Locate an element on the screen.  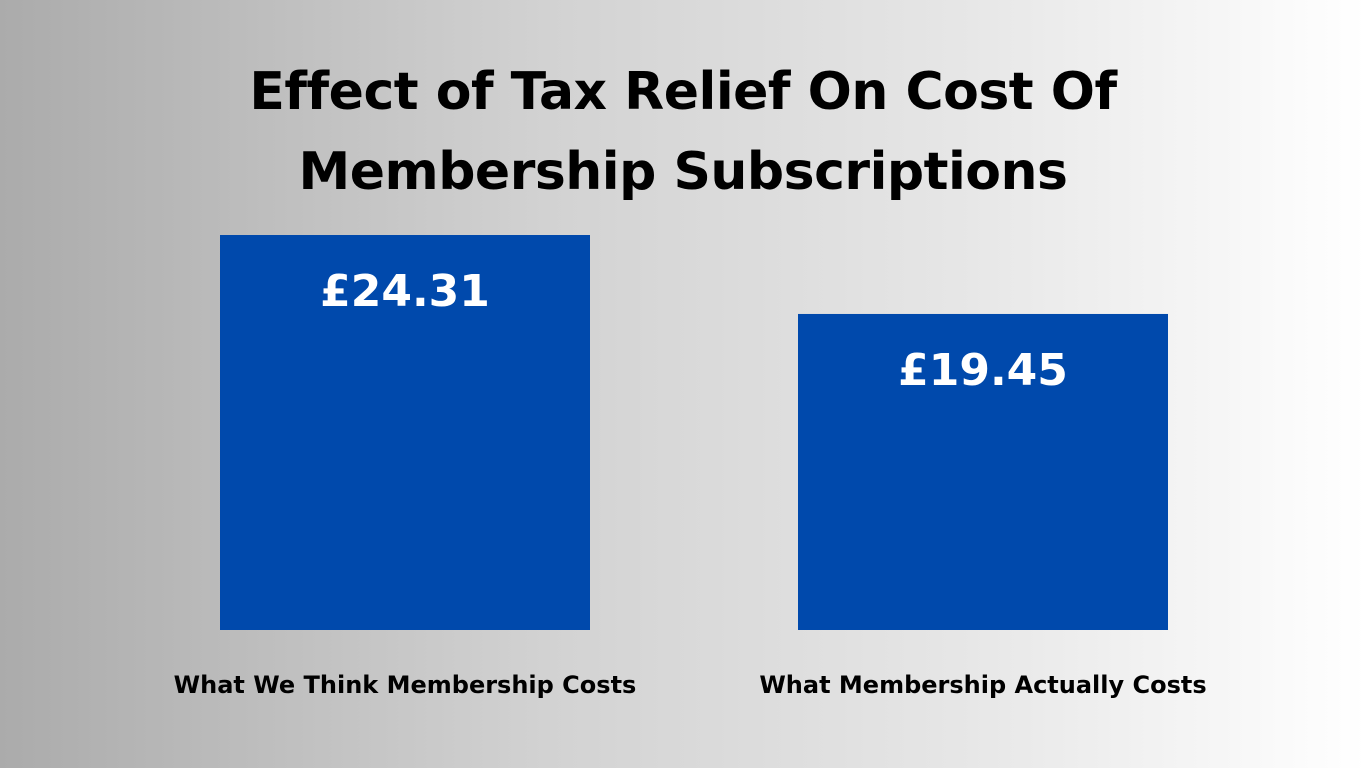
chart-title-line-2: Membership Subscriptions is located at coordinates (683, 172).